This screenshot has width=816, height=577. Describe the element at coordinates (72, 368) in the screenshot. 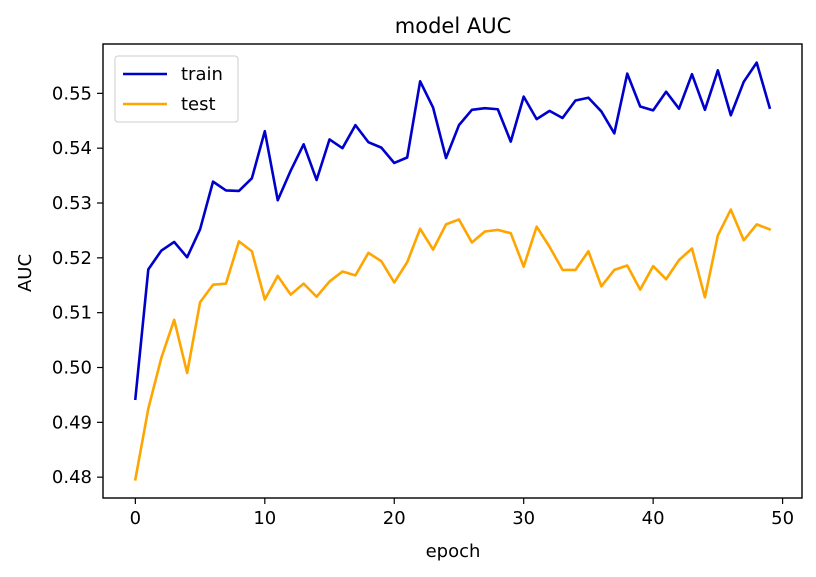

I see `y-tick-label: 0.50` at that location.